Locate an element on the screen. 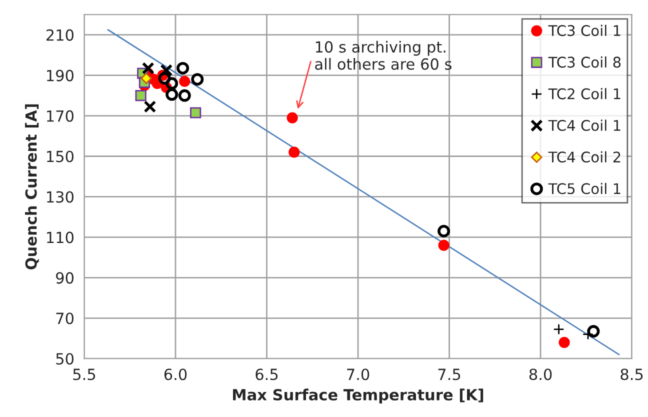 This screenshot has height=417, width=648. x-tick-label: 6.5 is located at coordinates (267, 374).